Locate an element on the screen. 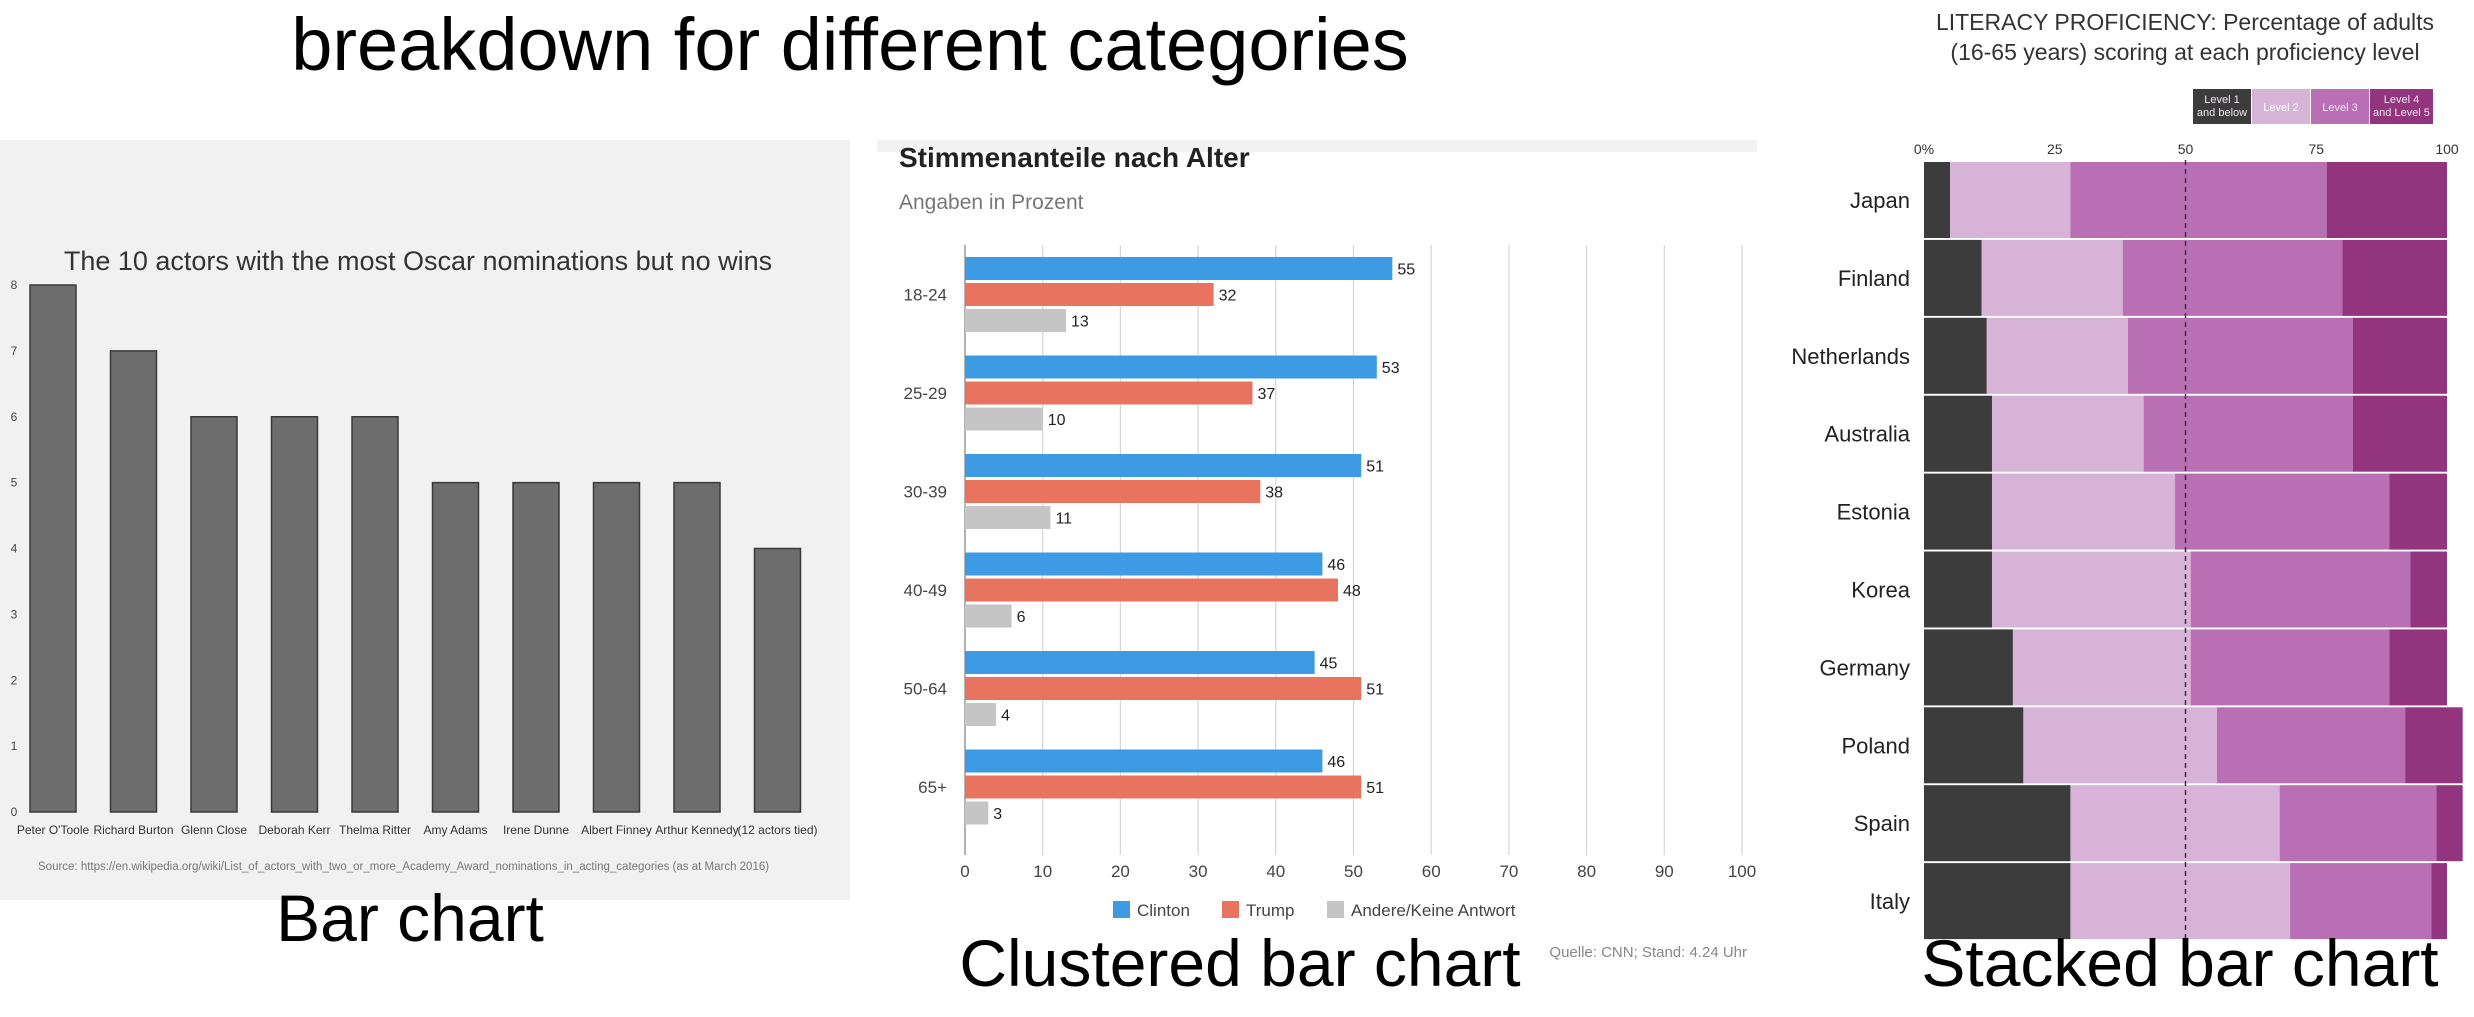 This screenshot has height=1017, width=2474. x-tick-label: 25 is located at coordinates (2055, 149).